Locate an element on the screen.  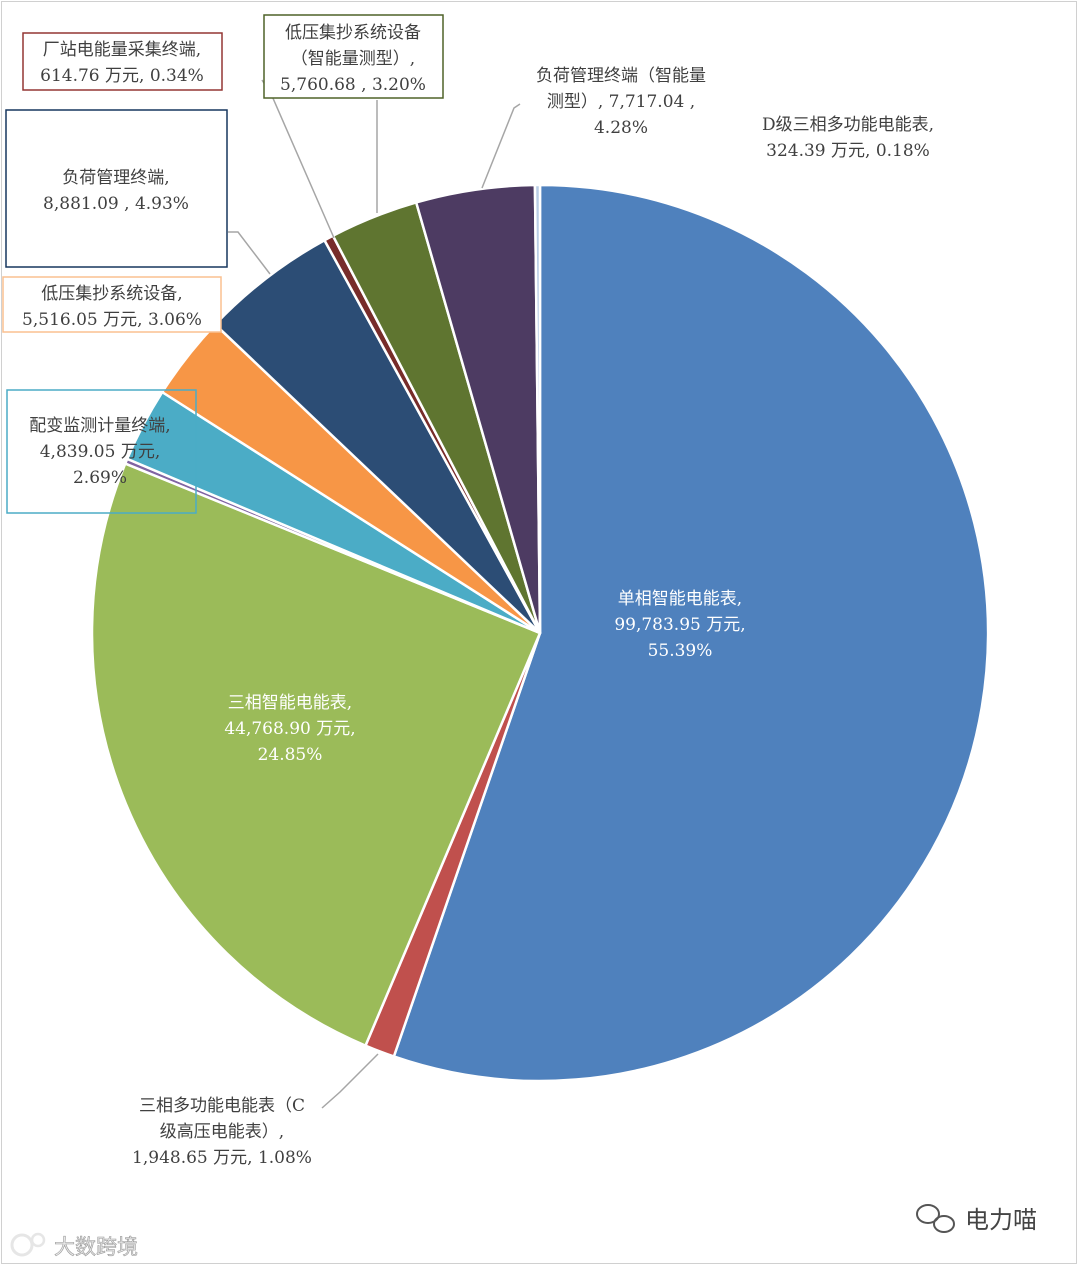
svg-text: 99,783.95 万元, is located at coordinates (679, 625).